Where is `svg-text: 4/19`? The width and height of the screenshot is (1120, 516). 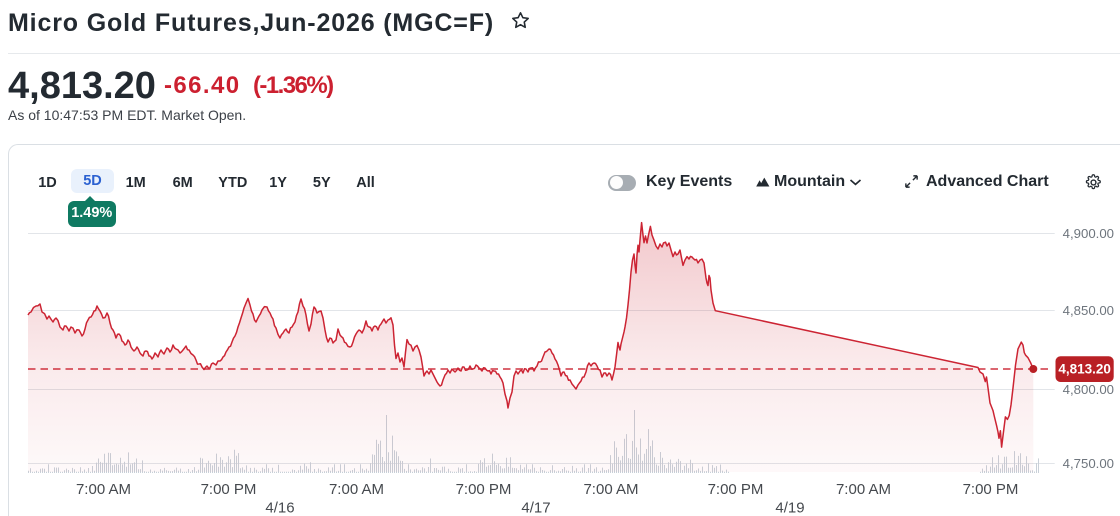 svg-text: 4/19 is located at coordinates (789, 508).